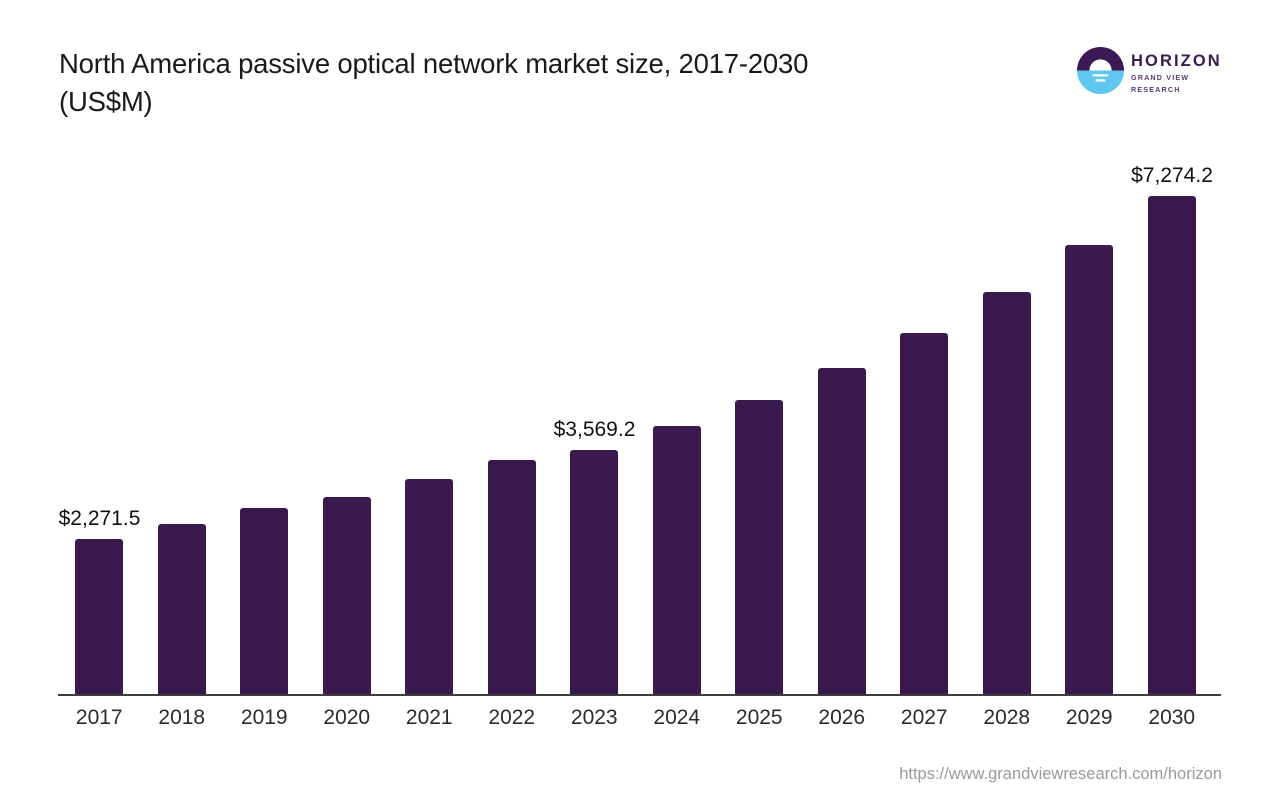  Describe the element at coordinates (429, 414) in the screenshot. I see `bar-2021` at that location.